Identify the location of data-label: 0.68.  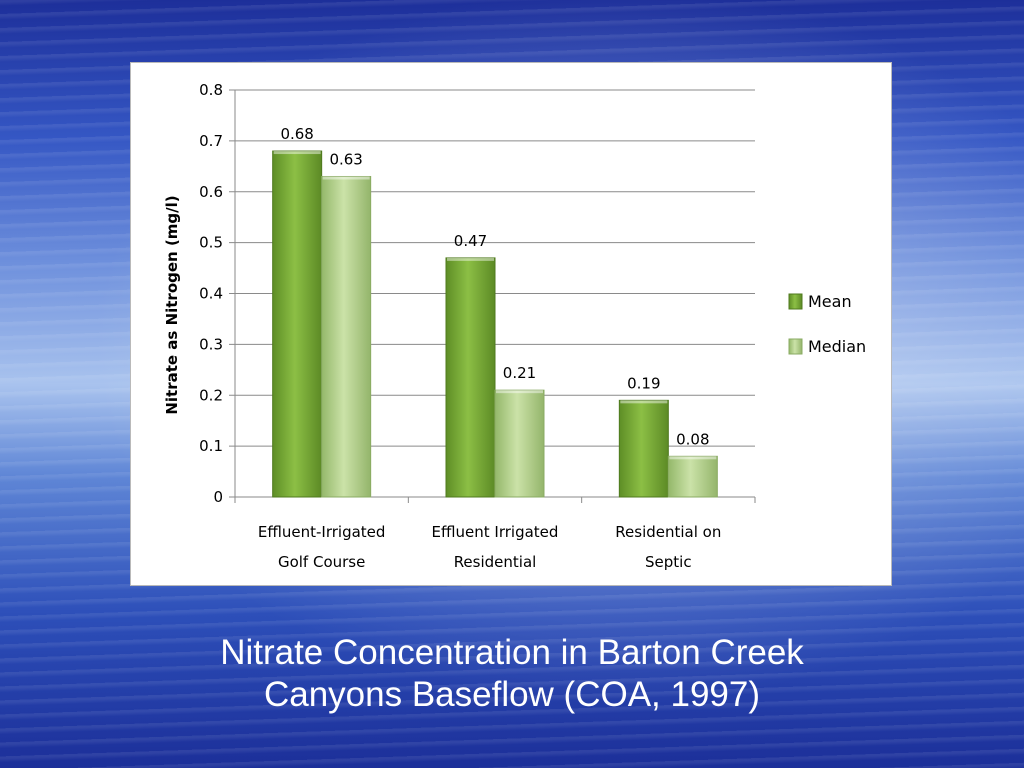
(296, 134).